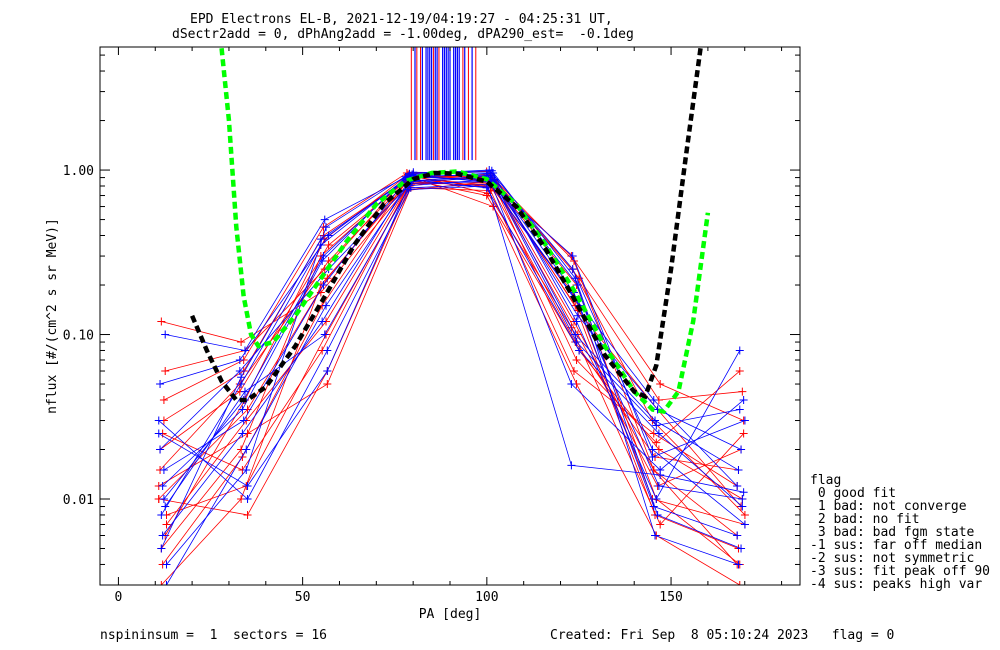  Describe the element at coordinates (853, 493) in the screenshot. I see `legend-item: 0 good fit` at that location.